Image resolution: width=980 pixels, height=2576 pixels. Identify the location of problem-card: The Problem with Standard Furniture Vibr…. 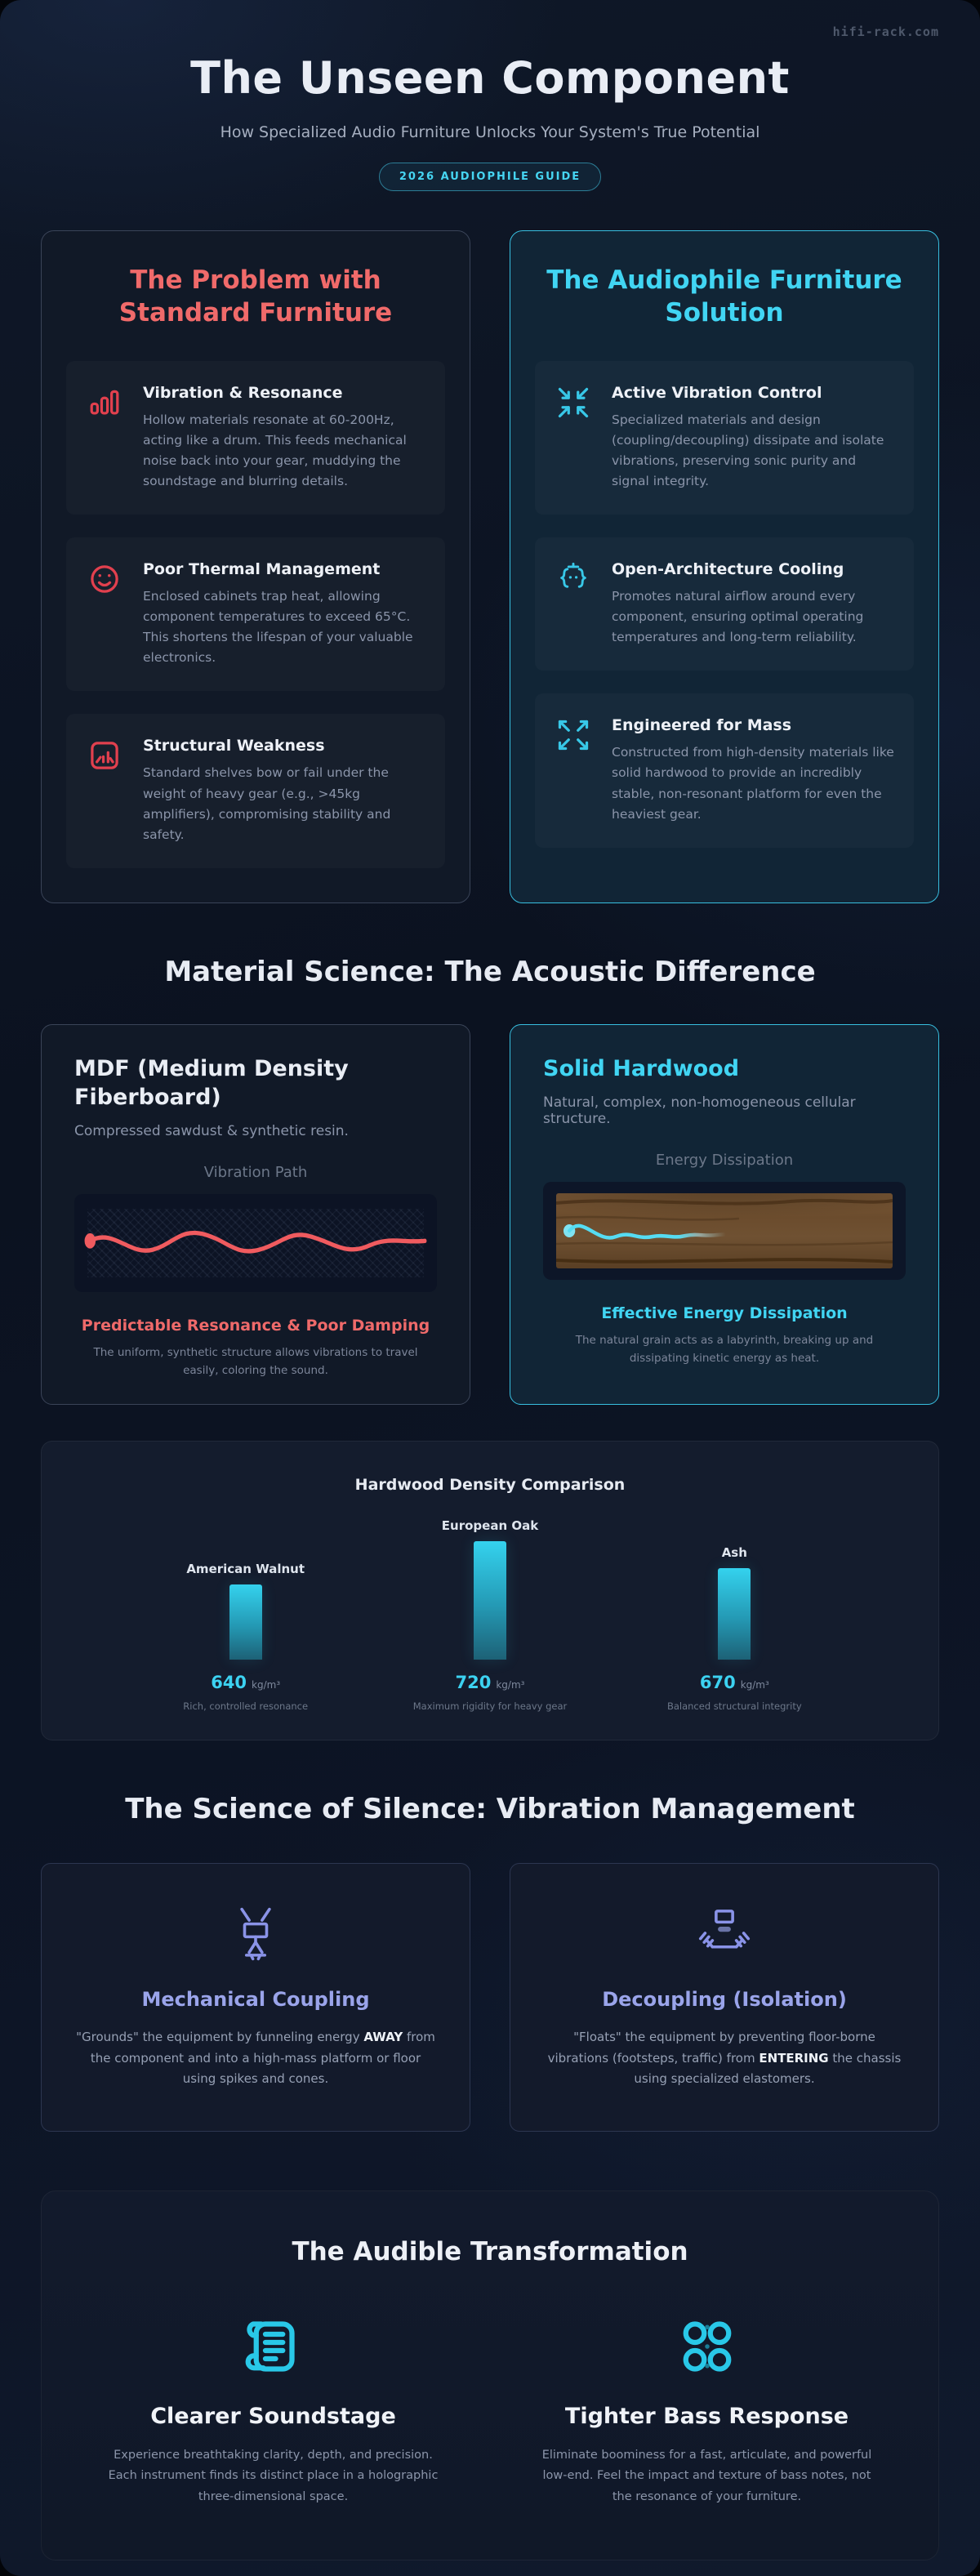
(256, 566).